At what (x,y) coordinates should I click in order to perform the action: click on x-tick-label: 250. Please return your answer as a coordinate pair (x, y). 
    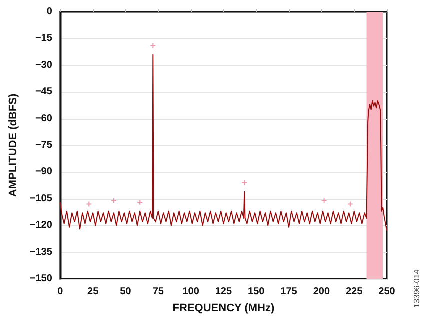
    Looking at the image, I should click on (387, 292).